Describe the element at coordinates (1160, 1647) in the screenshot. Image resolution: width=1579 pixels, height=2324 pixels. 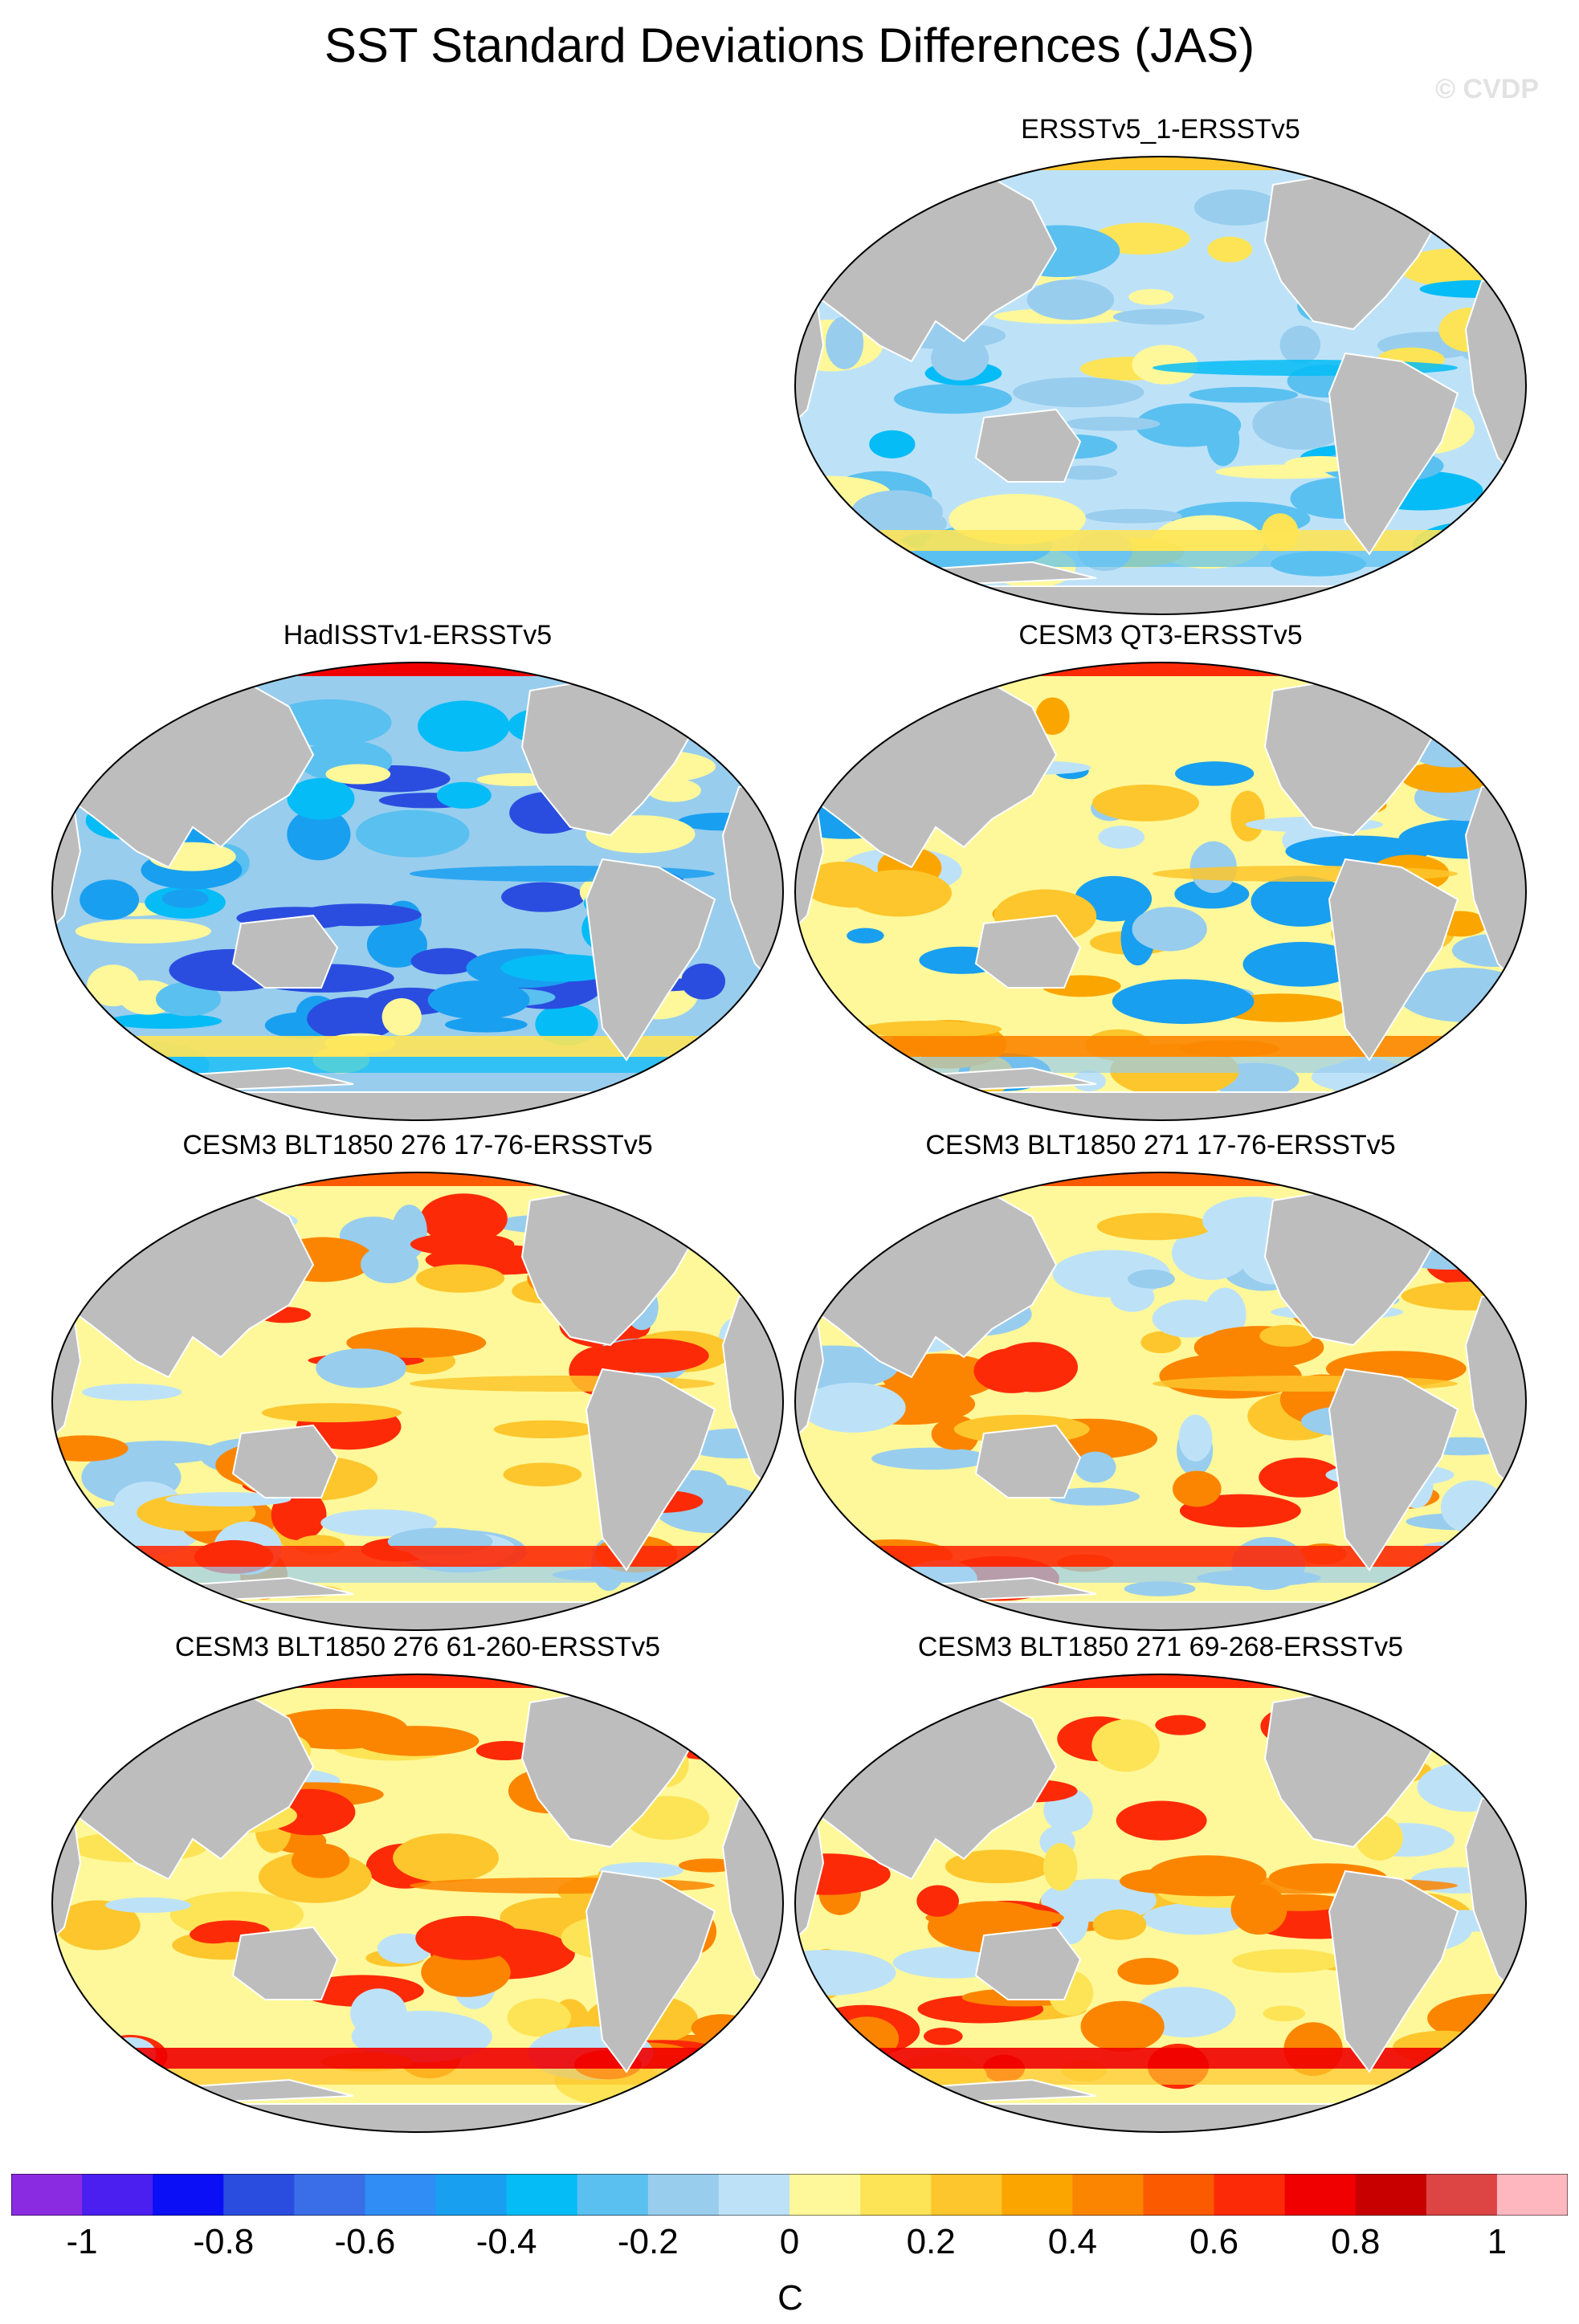
I see `panel-title: CESM3 BLT1850 271 69-268-ERSSTv5` at that location.